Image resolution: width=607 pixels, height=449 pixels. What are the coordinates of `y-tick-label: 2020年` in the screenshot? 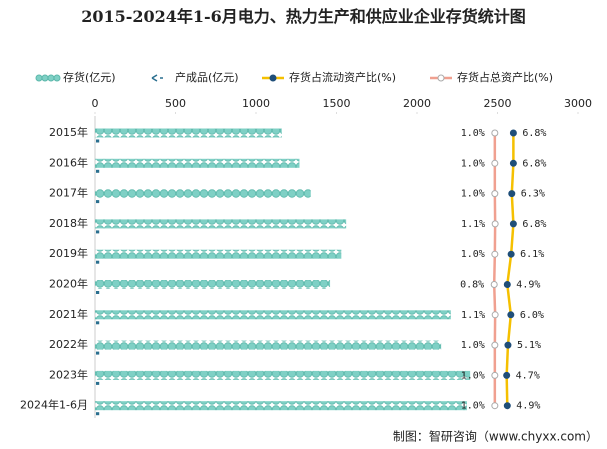 It's located at (68, 284).